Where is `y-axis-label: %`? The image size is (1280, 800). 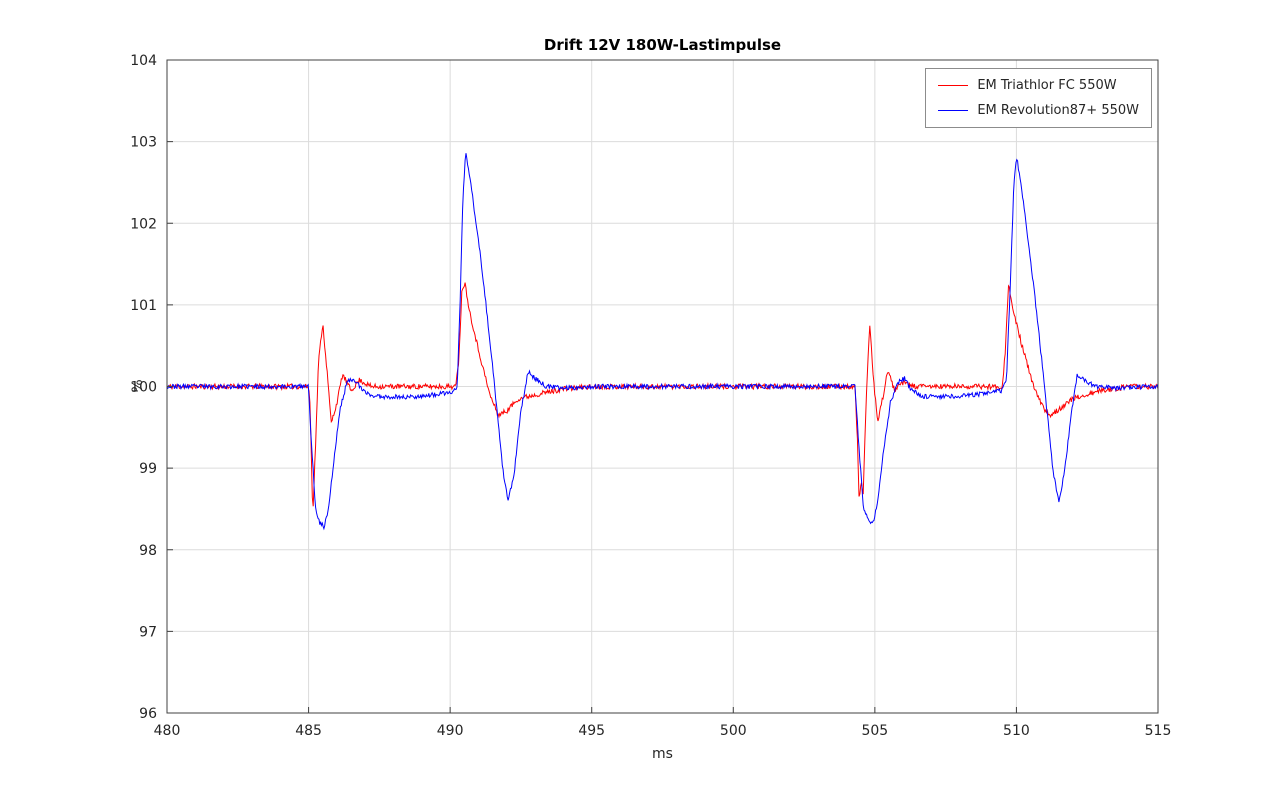 y-axis-label: % is located at coordinates (138, 386).